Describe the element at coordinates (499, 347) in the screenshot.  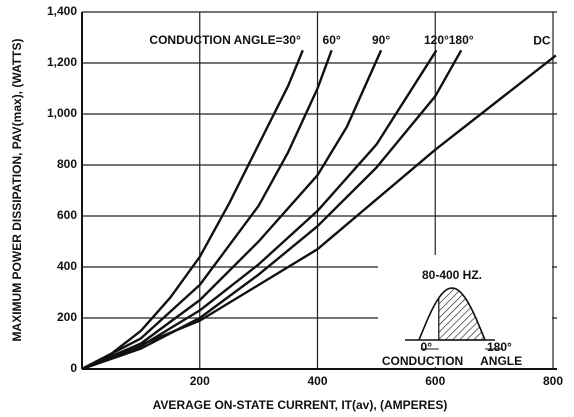
I see `inset-label: 180°` at that location.